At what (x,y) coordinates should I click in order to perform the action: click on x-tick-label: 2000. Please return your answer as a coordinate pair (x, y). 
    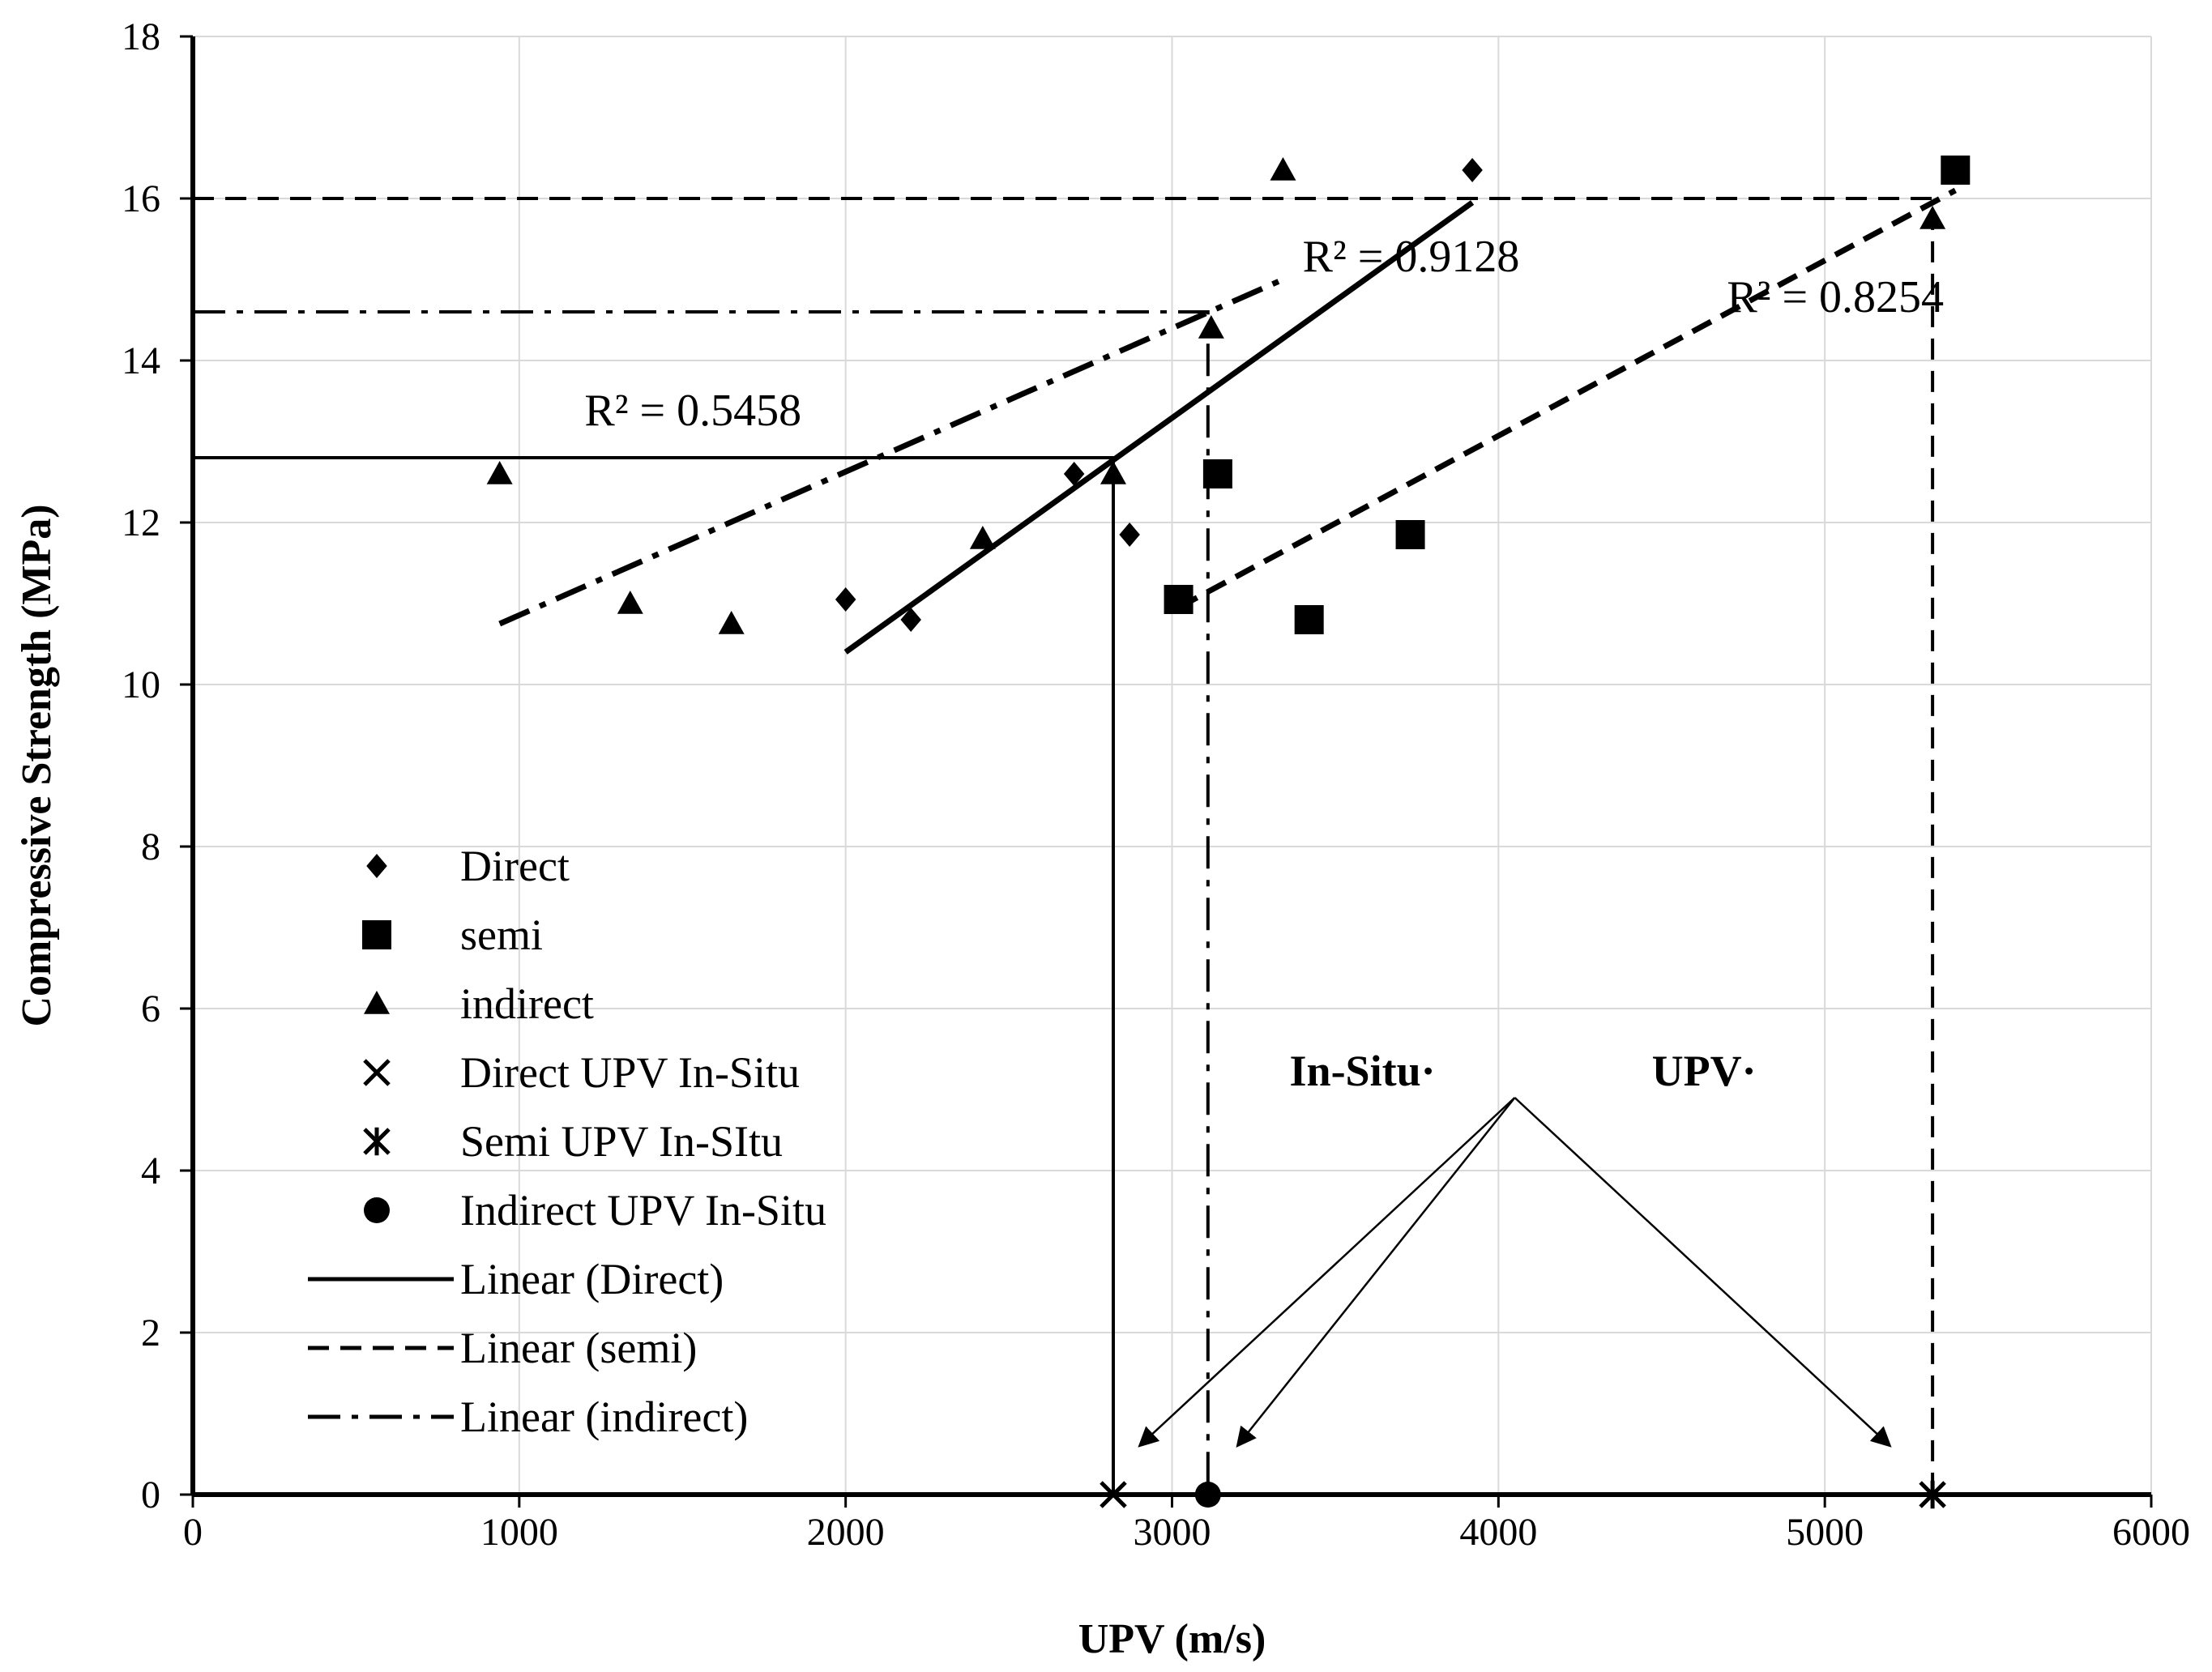
    Looking at the image, I should click on (846, 1532).